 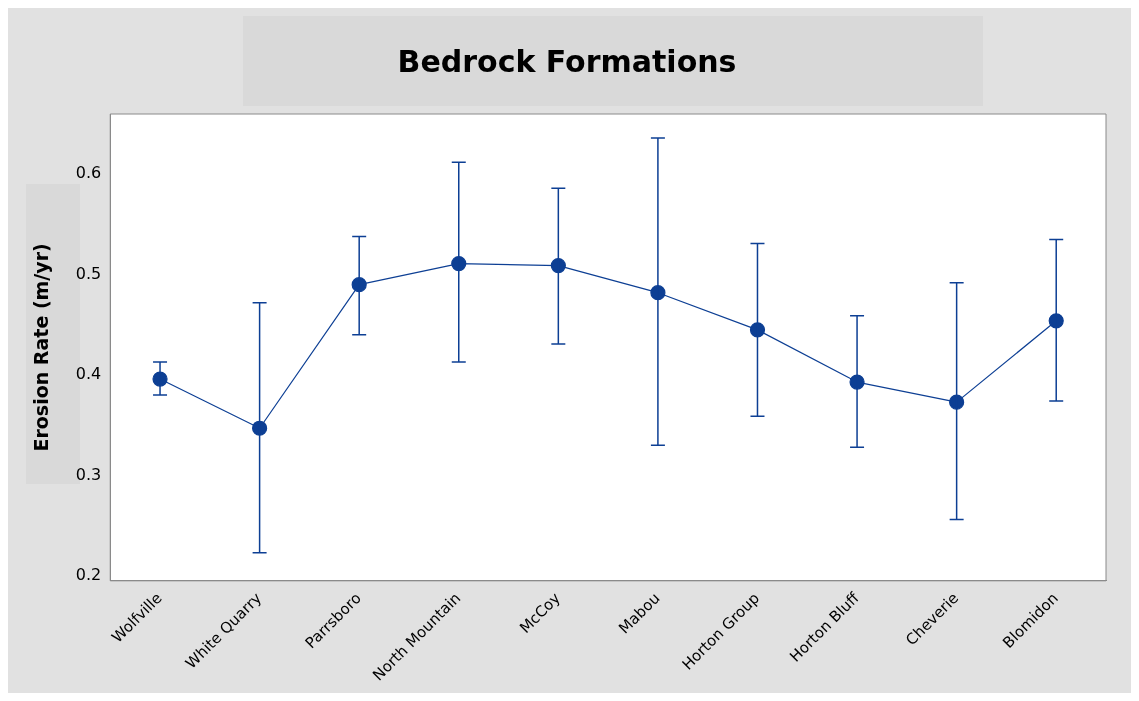 What do you see at coordinates (88, 574) in the screenshot?
I see `y-tick-label: 0.2` at bounding box center [88, 574].